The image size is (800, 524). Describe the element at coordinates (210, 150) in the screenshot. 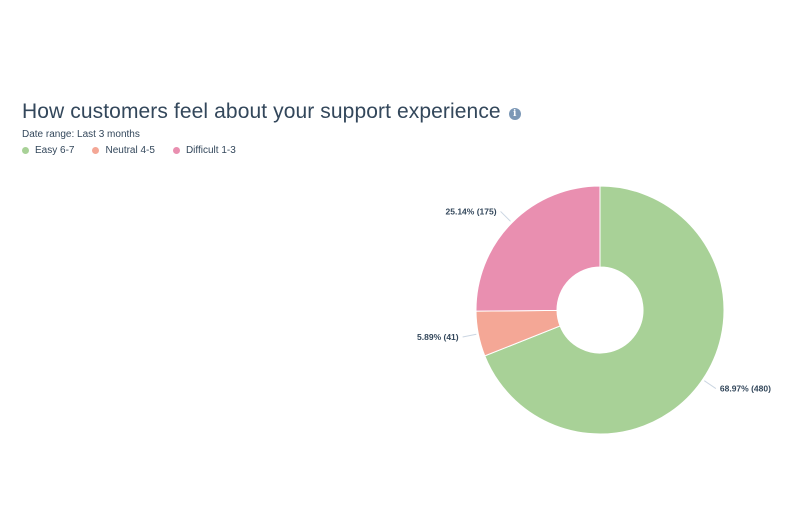

I see `legend-label-difficult: Difficult 1-3` at that location.